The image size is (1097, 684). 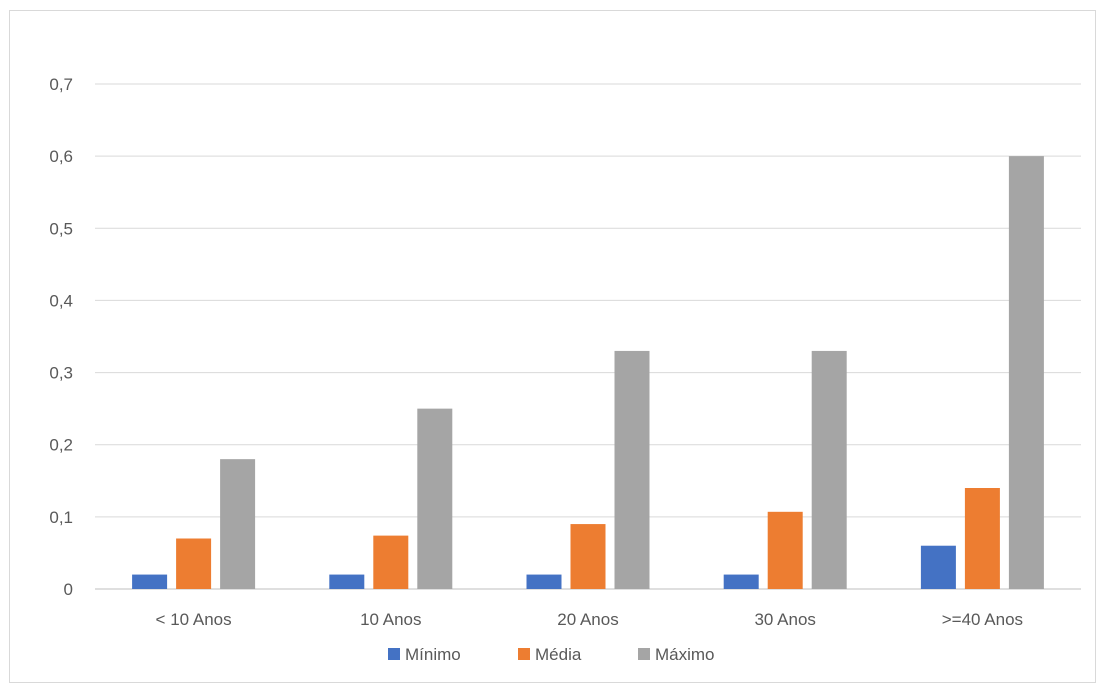 I want to click on bar-mínimo-0, so click(x=150, y=581).